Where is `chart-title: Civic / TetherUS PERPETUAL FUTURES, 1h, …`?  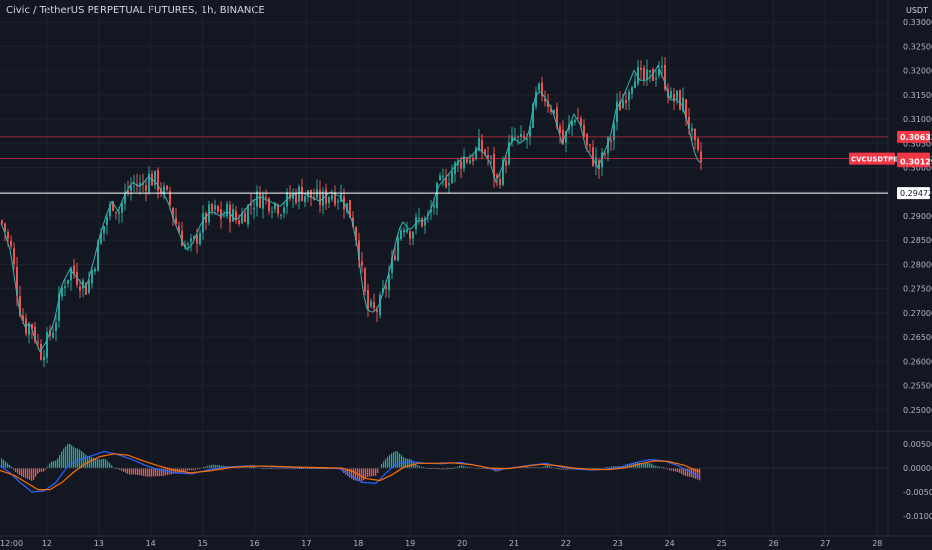 chart-title: Civic / TetherUS PERPETUAL FUTURES, 1h, … is located at coordinates (135, 10).